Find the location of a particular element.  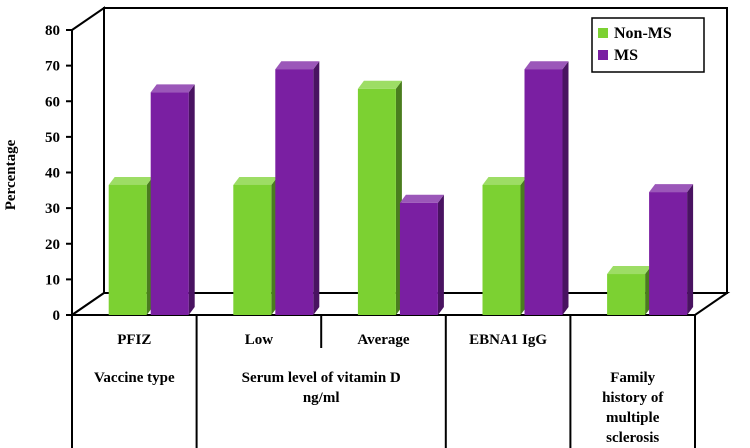

group-label: multiple is located at coordinates (633, 418).